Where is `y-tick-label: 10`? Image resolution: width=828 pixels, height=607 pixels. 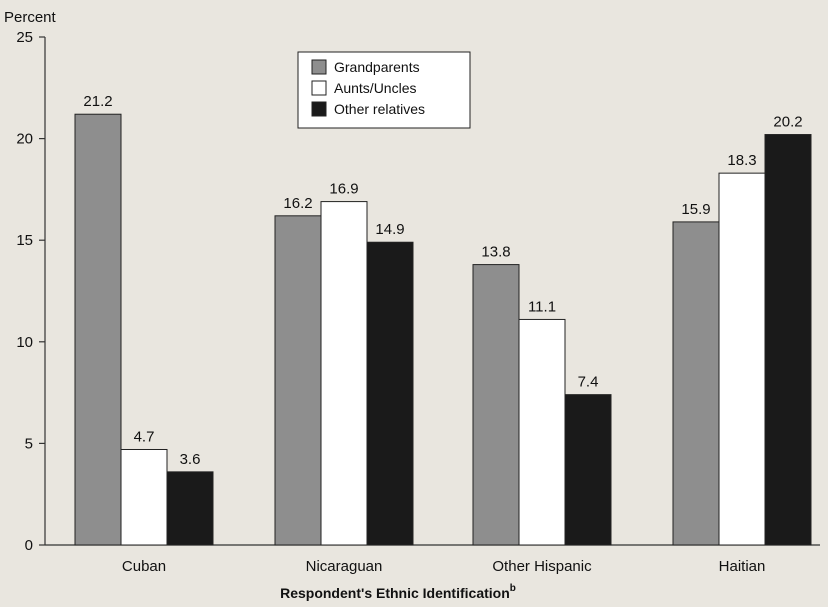
y-tick-label: 10 is located at coordinates (24, 342).